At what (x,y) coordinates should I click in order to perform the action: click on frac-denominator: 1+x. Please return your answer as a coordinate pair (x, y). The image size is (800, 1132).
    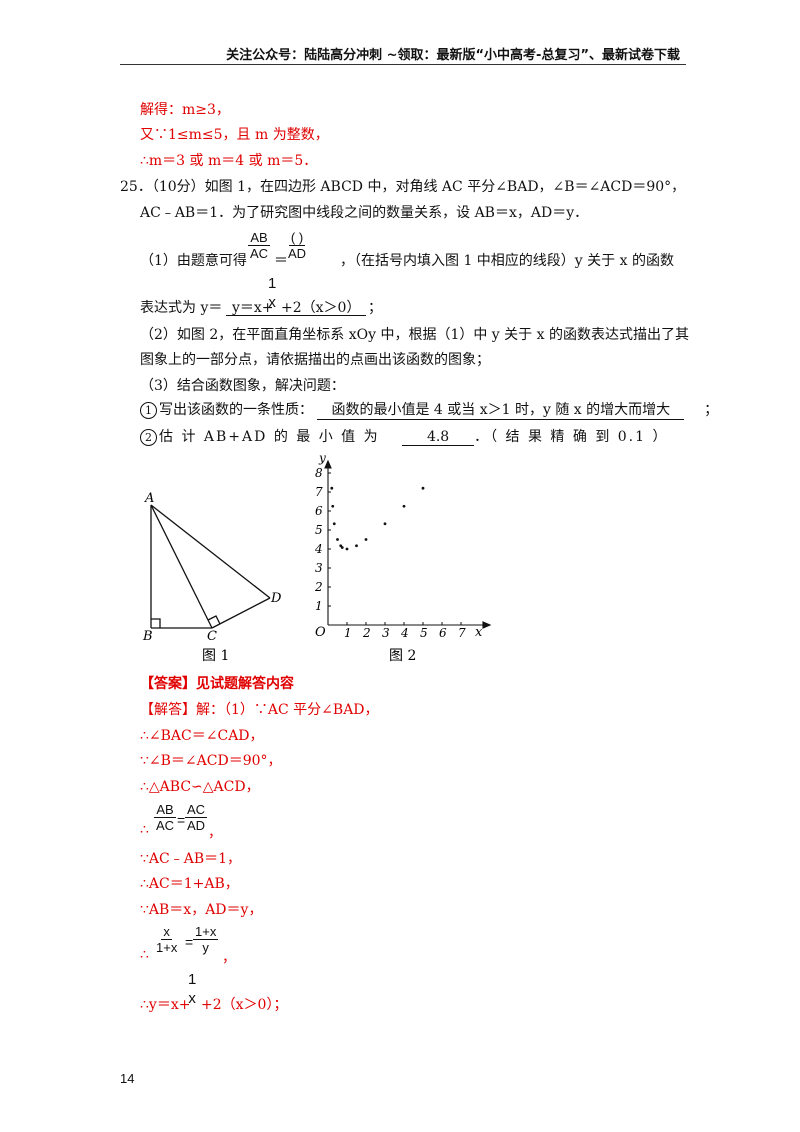
    Looking at the image, I should click on (167, 947).